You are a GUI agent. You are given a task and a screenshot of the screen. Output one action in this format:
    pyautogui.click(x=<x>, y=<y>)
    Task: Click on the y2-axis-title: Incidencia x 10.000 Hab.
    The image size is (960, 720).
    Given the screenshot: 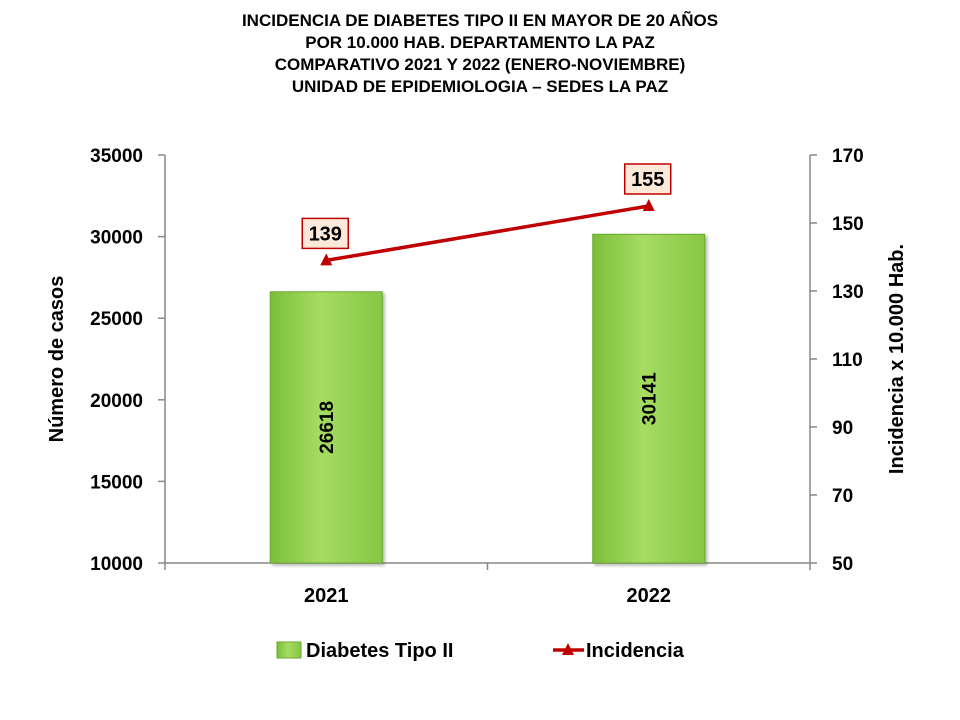 What is the action you would take?
    pyautogui.click(x=897, y=359)
    